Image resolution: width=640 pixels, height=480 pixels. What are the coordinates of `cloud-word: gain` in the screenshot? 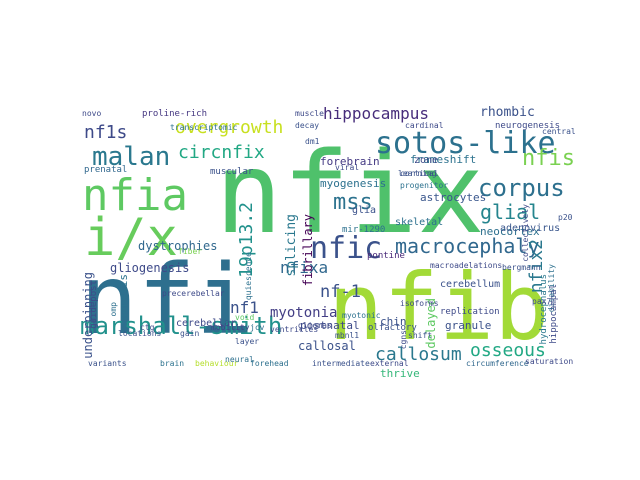 It's located at (190, 333).